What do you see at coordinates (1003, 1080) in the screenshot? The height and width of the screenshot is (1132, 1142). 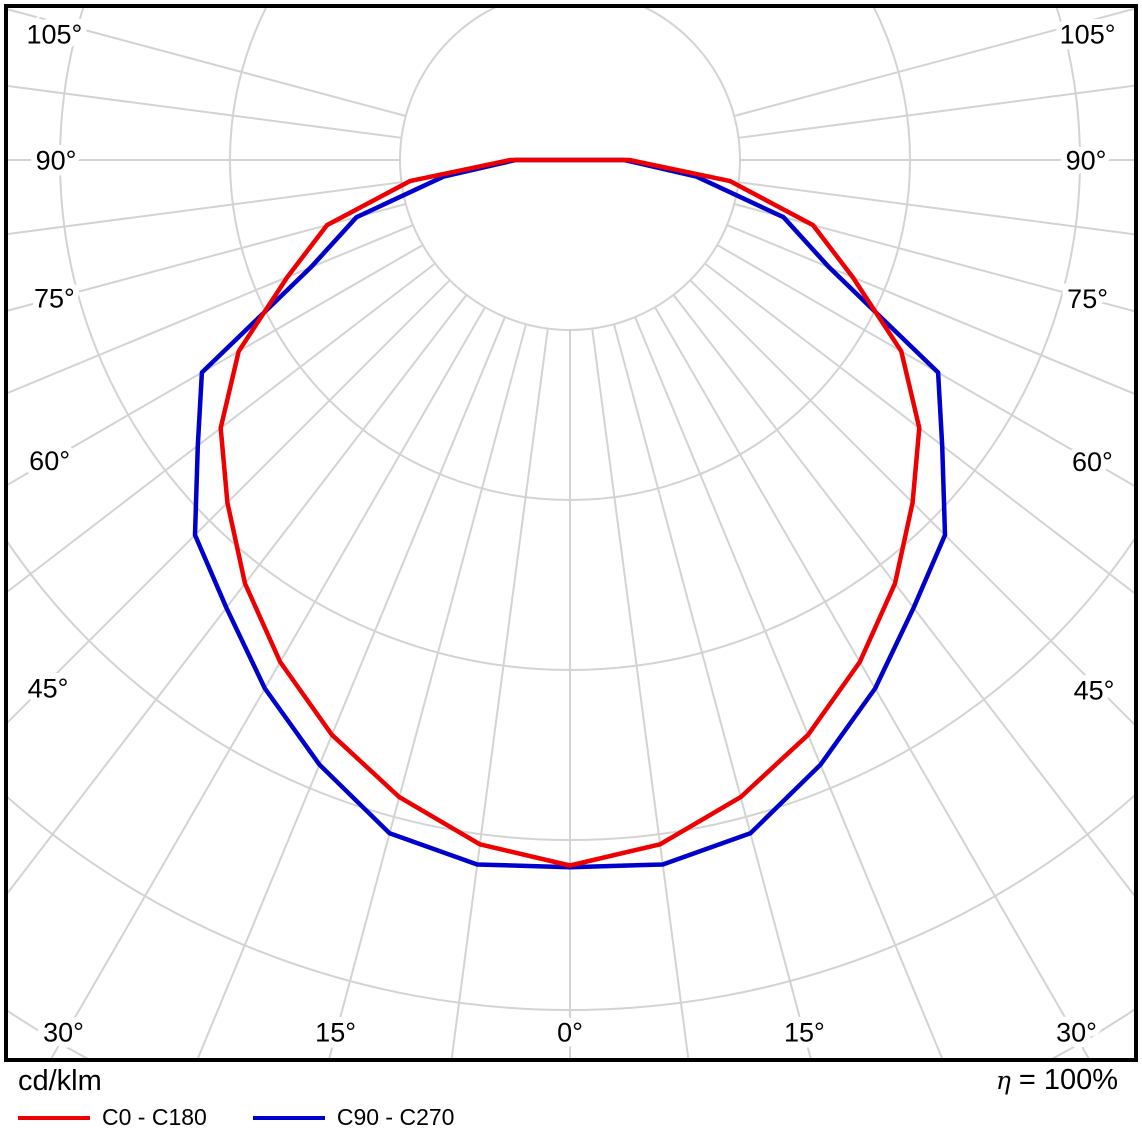 I see `eta-symbol: η` at bounding box center [1003, 1080].